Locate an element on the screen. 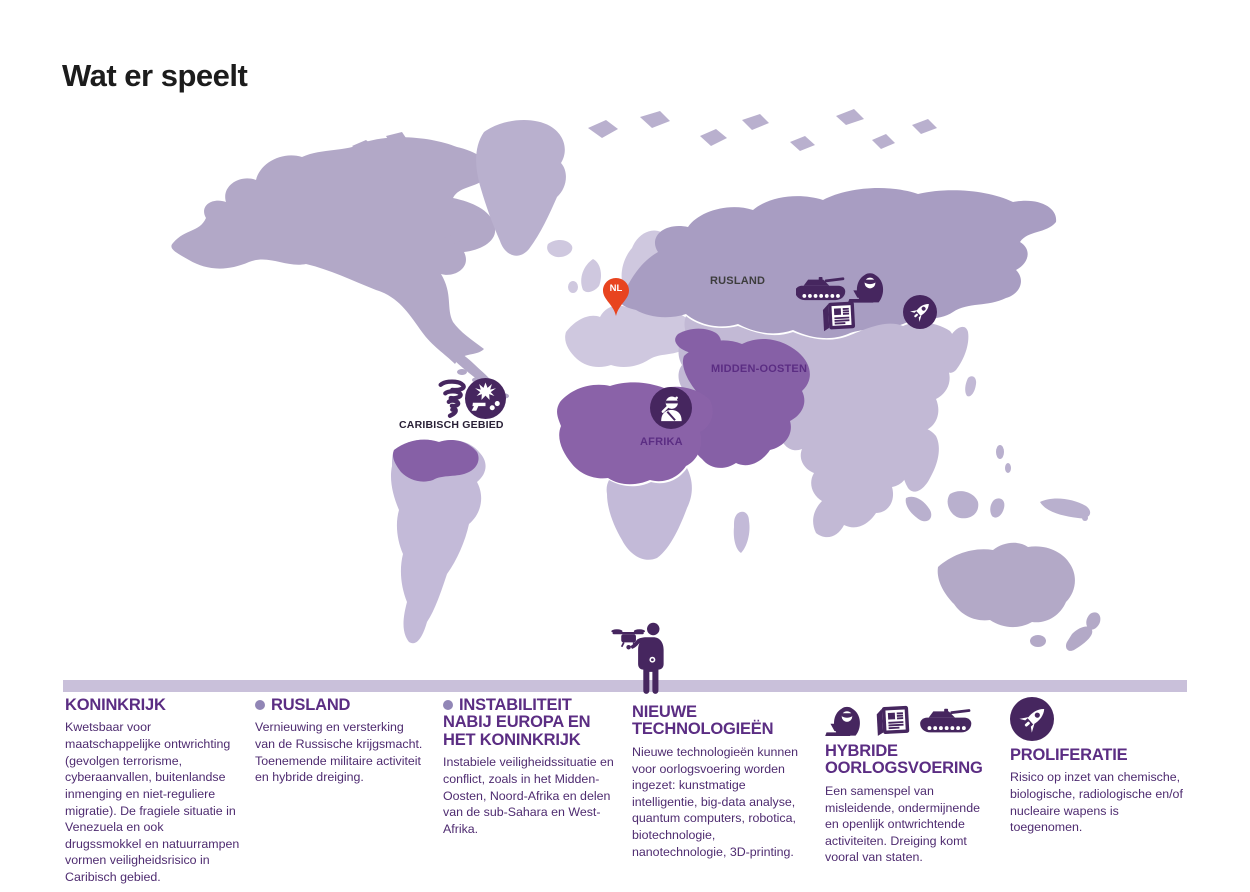  map-label-afrika: AFRIKA is located at coordinates (661, 442).